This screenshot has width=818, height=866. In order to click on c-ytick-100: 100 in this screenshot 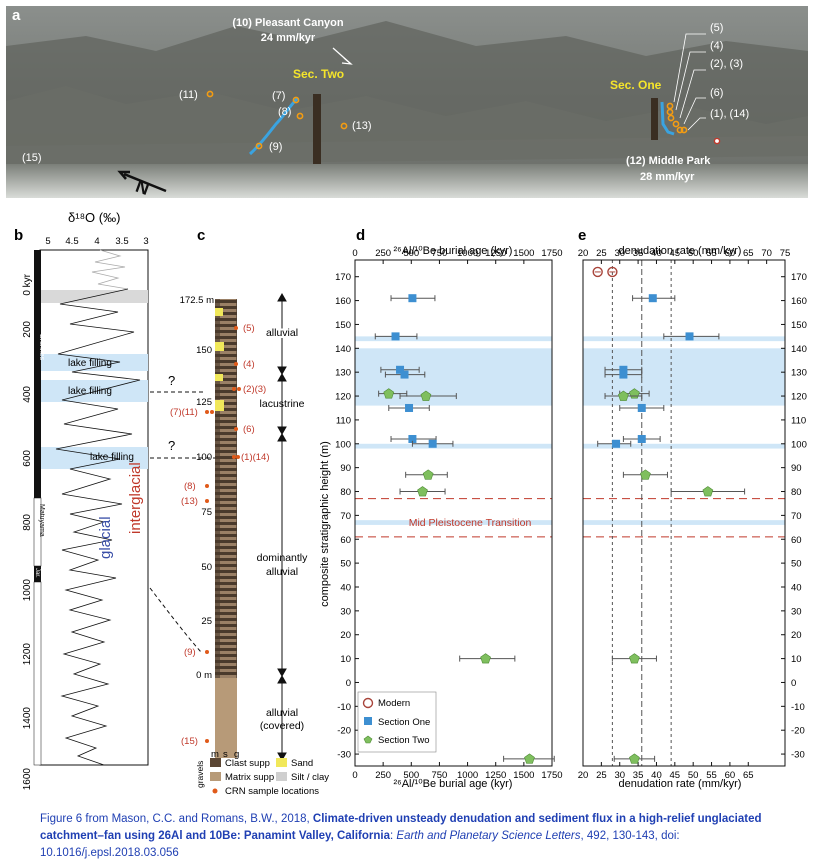, I will do `click(204, 457)`.